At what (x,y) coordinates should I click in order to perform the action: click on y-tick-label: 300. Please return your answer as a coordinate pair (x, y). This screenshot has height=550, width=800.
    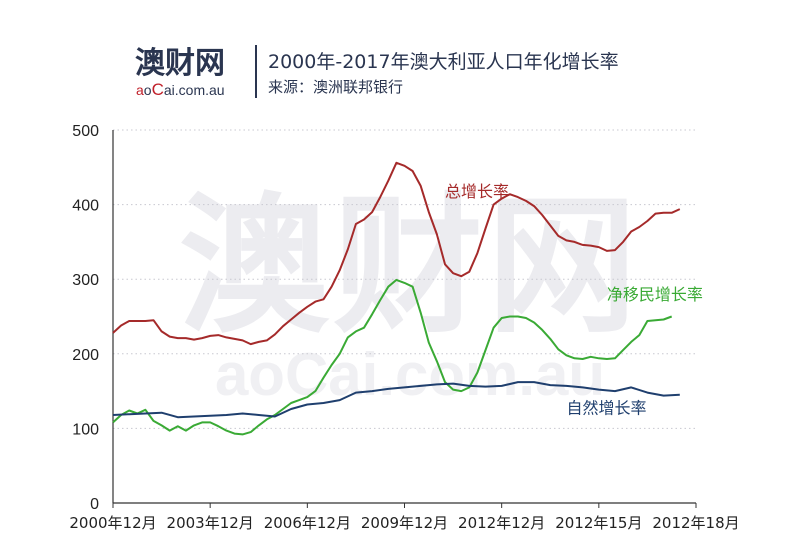
    Looking at the image, I should click on (85, 280).